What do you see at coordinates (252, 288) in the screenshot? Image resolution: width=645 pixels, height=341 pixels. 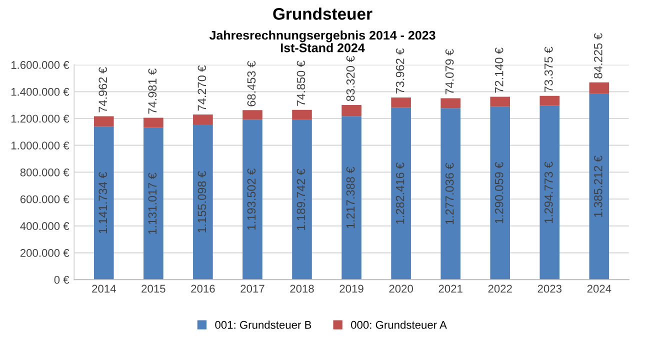 I see `x-tick-label: 2017` at bounding box center [252, 288].